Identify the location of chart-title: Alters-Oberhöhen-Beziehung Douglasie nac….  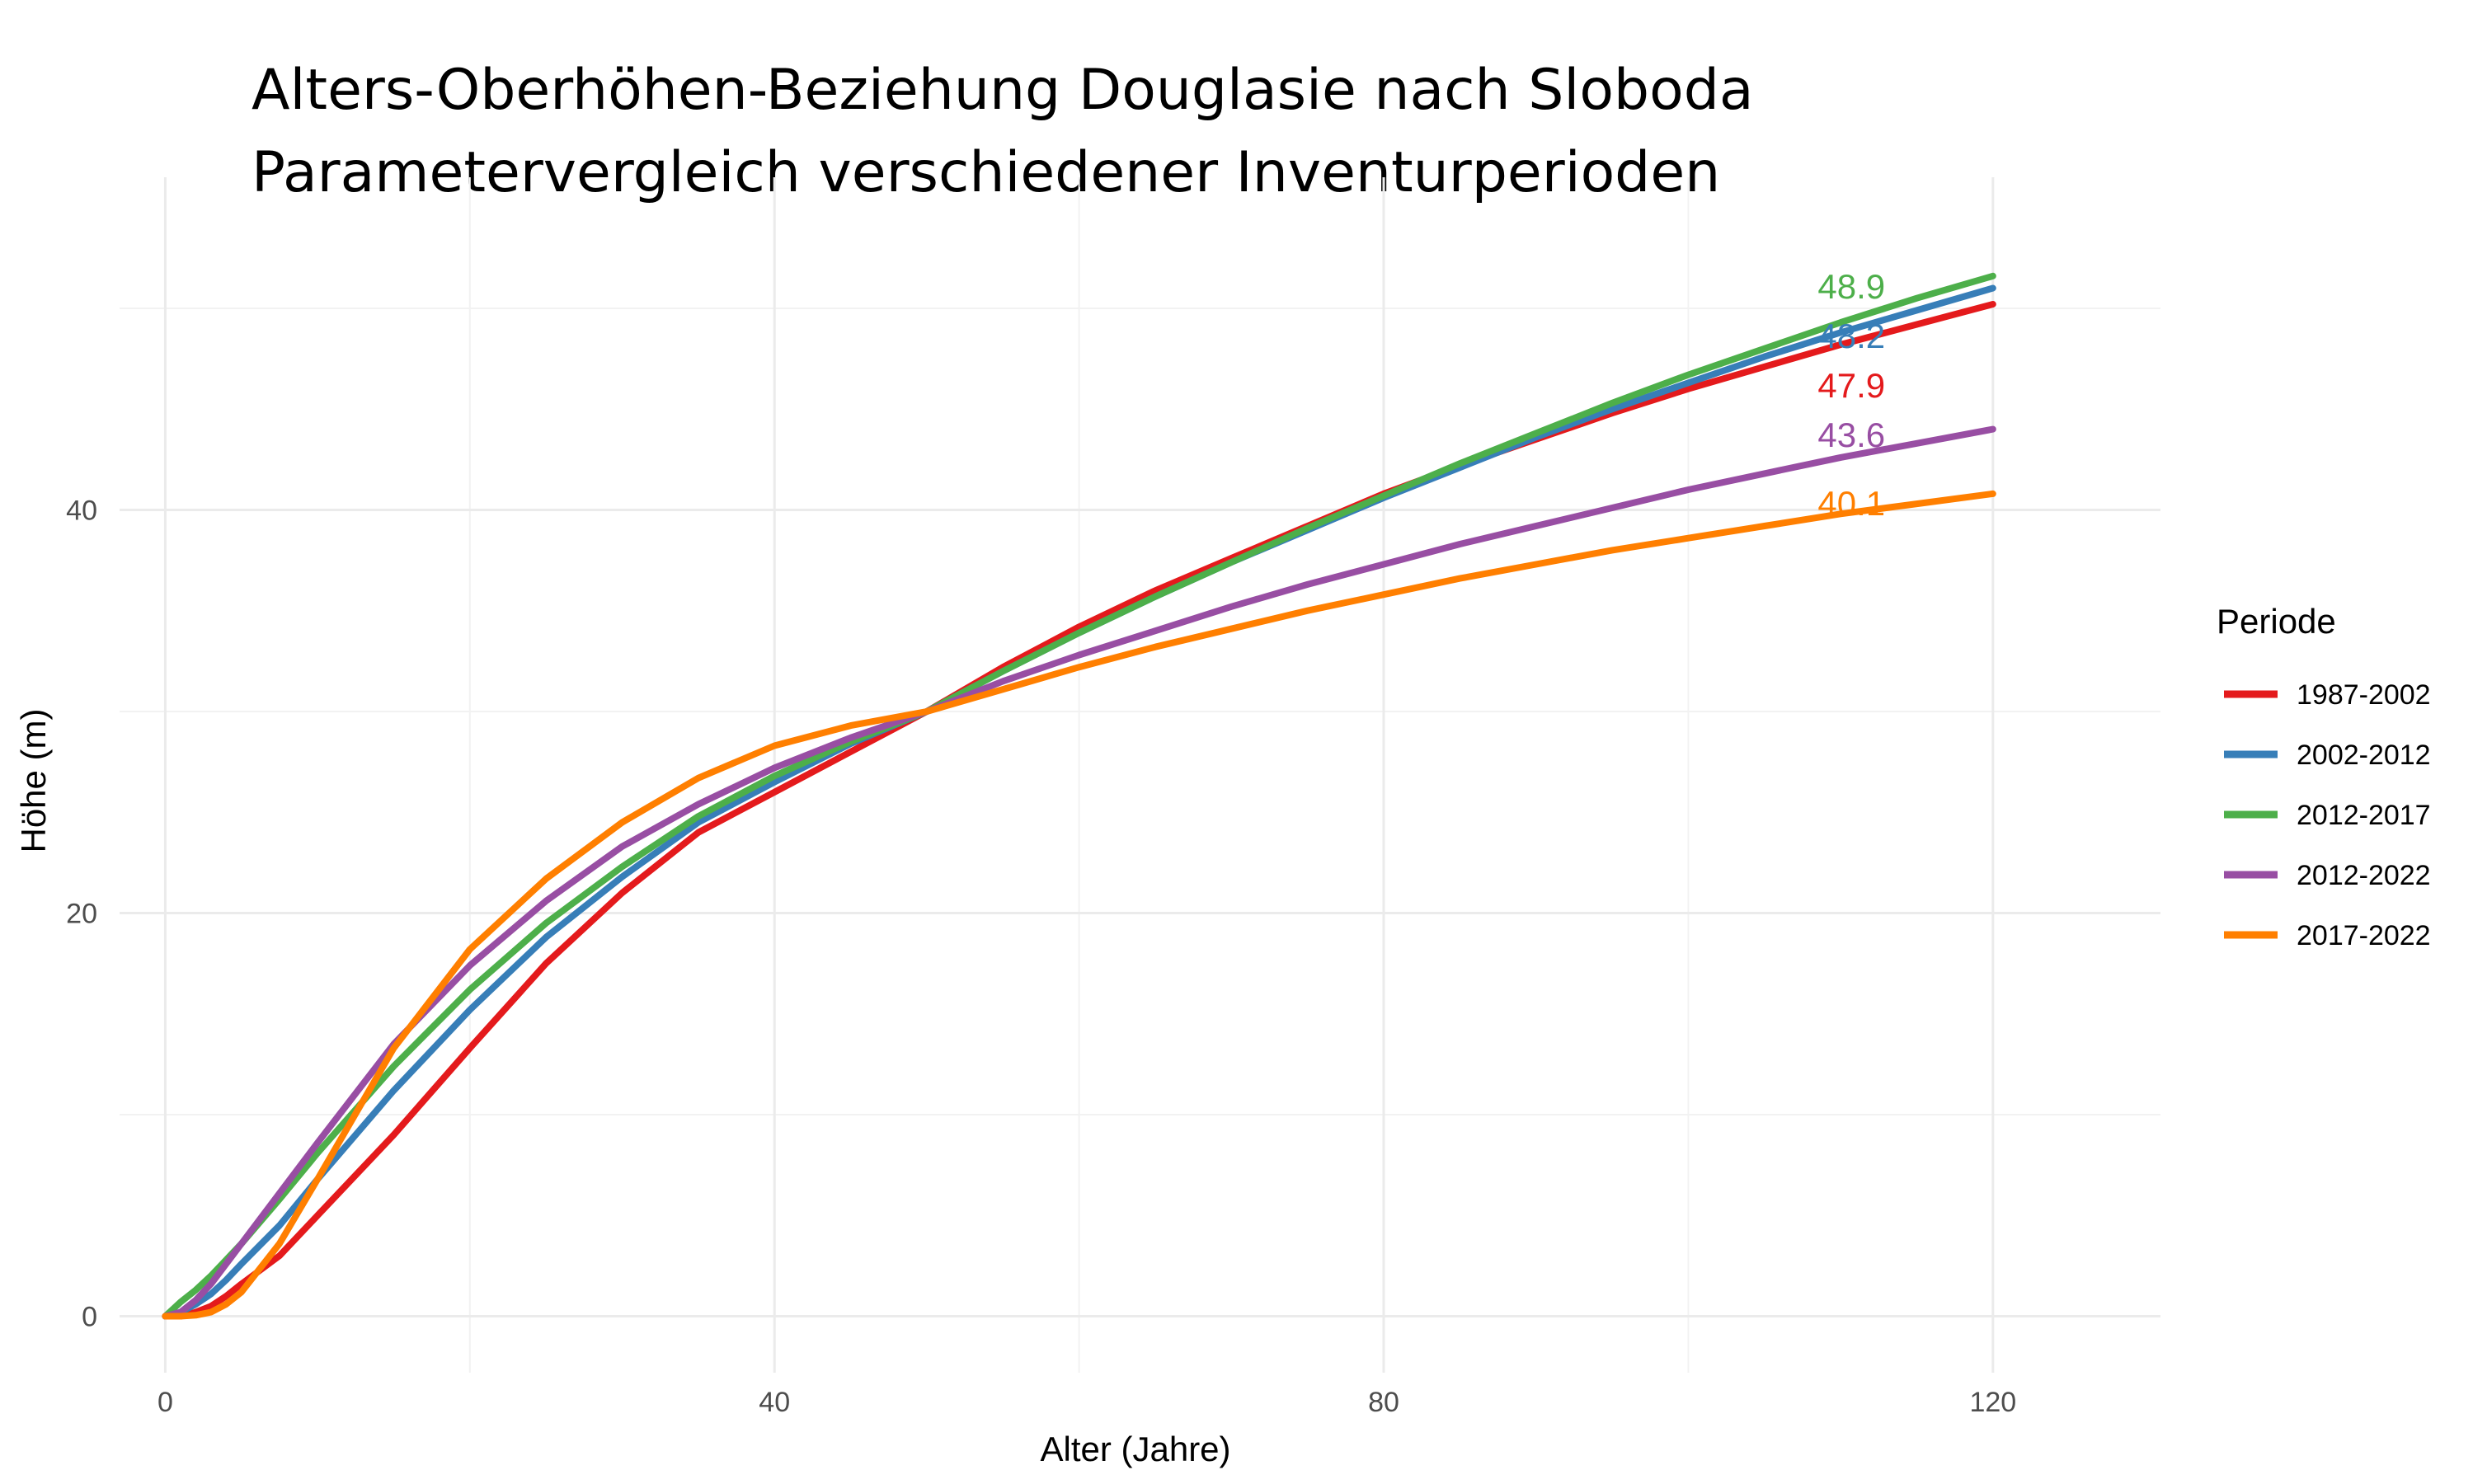
(1003, 90).